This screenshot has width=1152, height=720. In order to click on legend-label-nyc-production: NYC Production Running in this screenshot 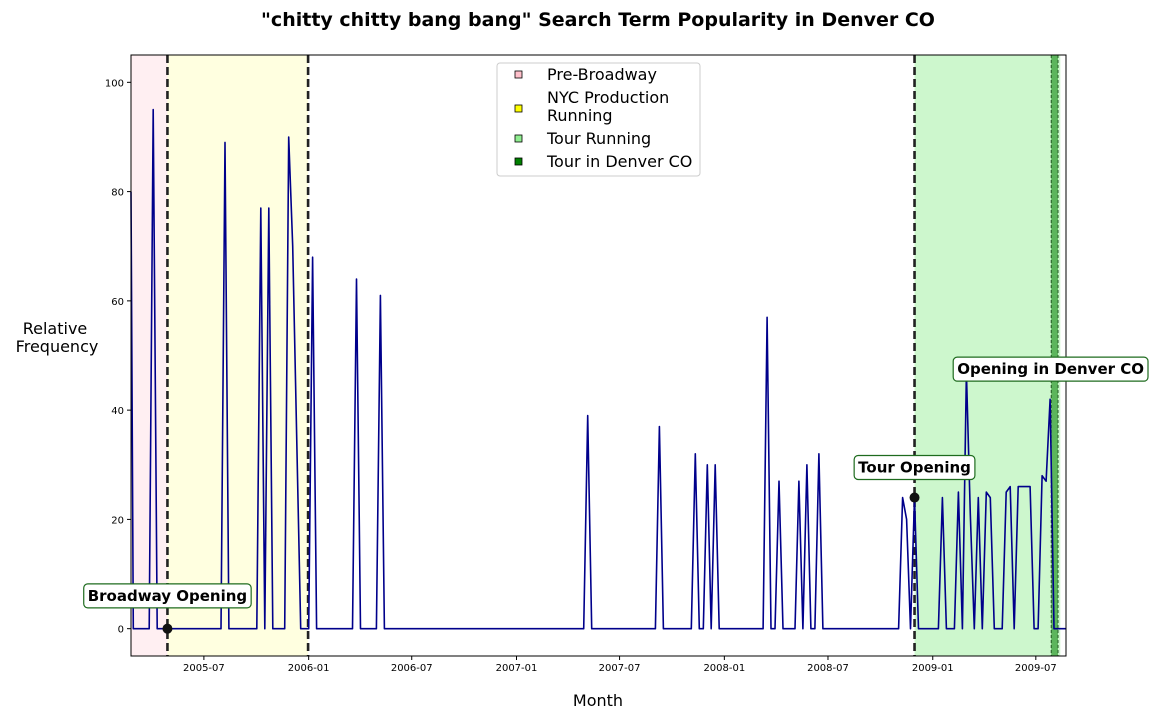, I will do `click(610, 106)`.